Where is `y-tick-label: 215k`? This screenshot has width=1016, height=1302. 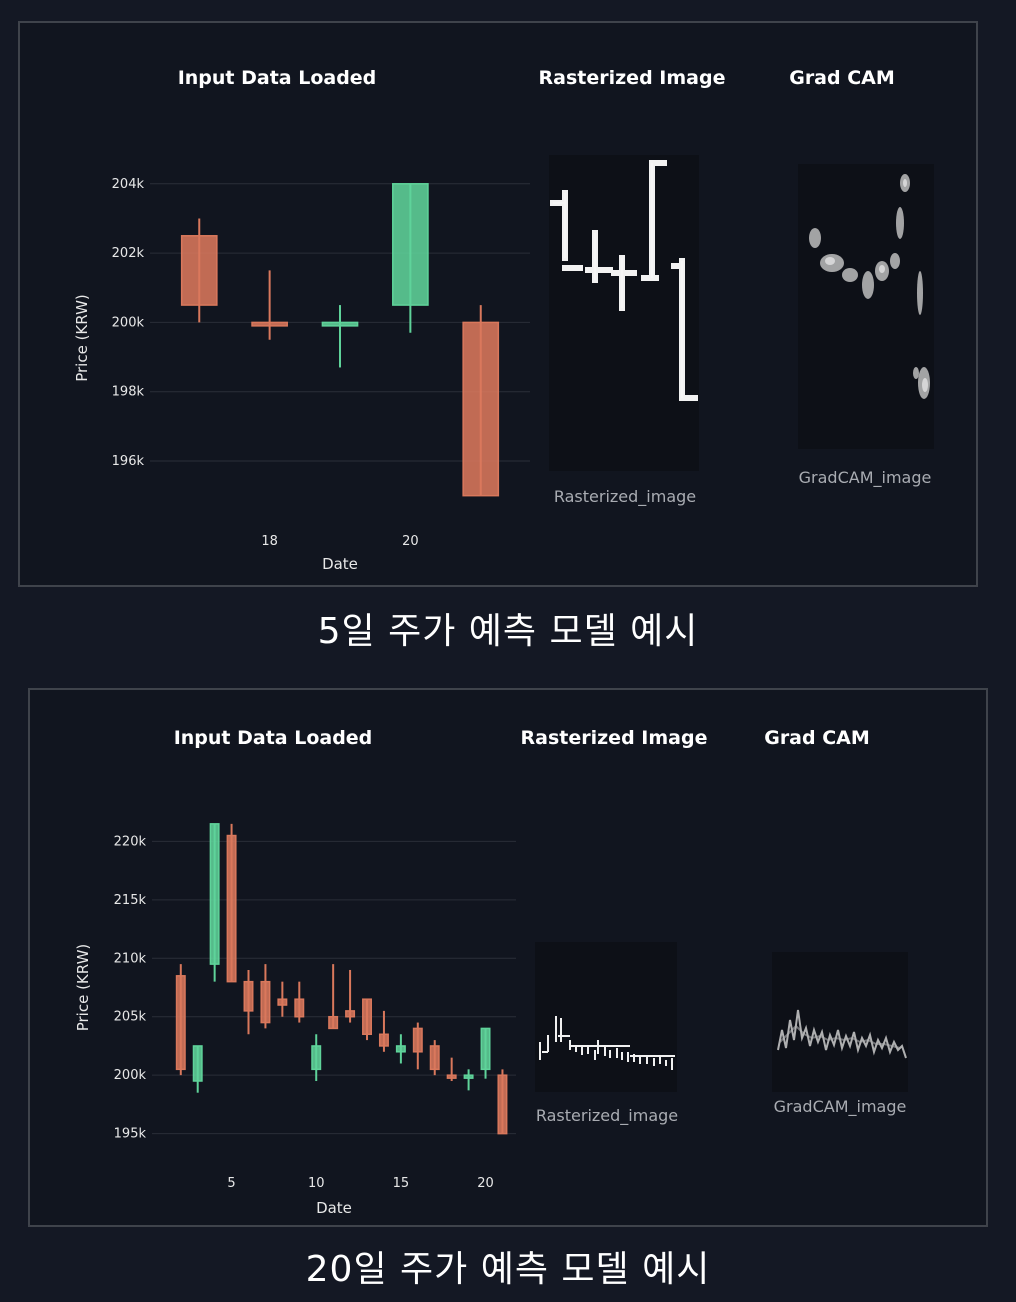
y-tick-label: 215k is located at coordinates (130, 900).